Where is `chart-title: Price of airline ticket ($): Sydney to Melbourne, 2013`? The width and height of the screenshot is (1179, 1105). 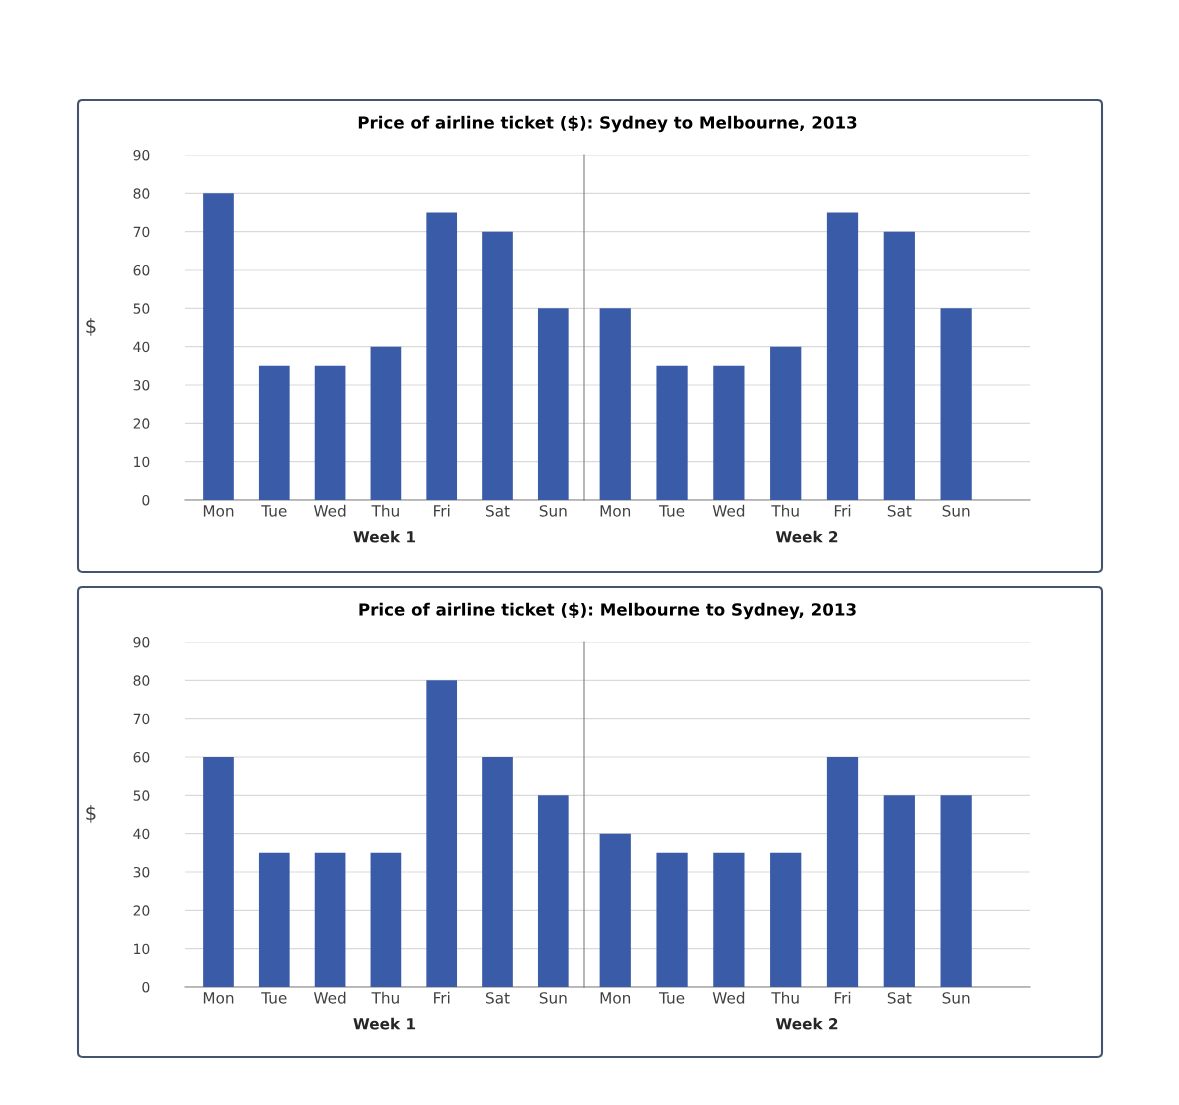 chart-title: Price of airline ticket ($): Sydney to Melbourne, 2013 is located at coordinates (607, 124).